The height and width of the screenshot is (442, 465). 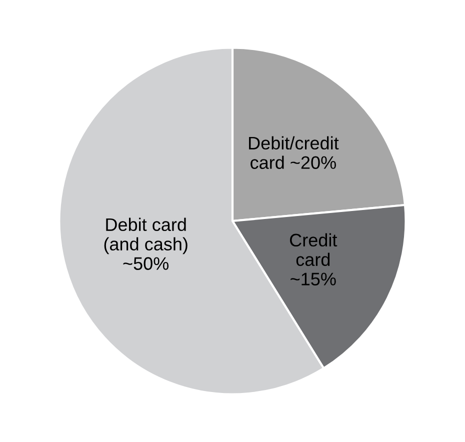 I want to click on slice-label: Debit card (and cash) ~50%, so click(x=146, y=244).